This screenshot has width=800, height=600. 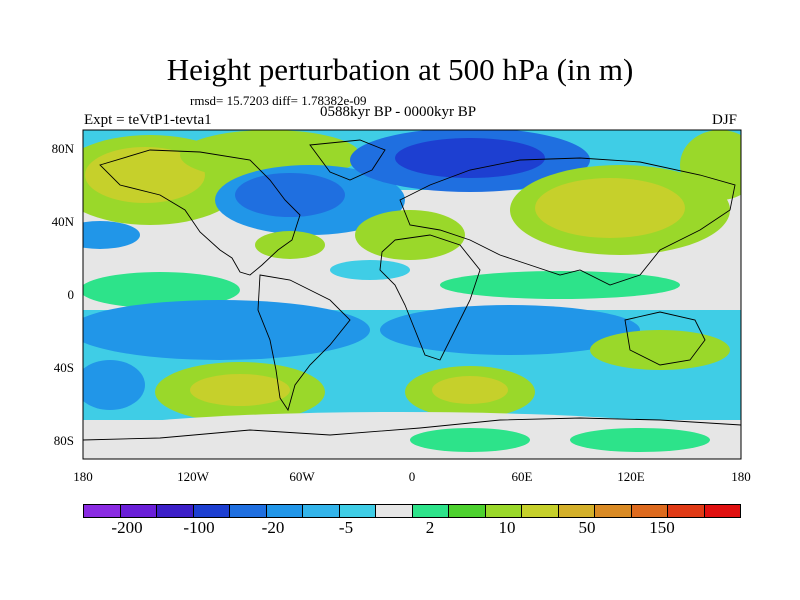 I want to click on period-label: 0588kyr BP - 0000kyr BP, so click(x=398, y=112).